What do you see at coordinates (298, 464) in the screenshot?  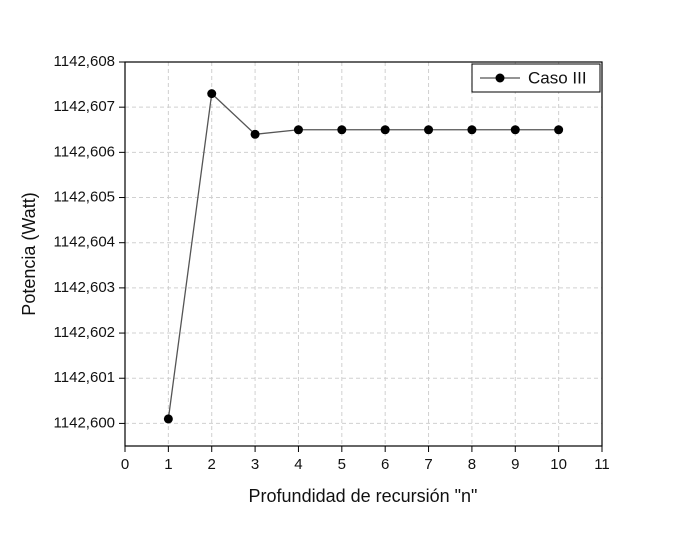 I see `x-tick-label: 4` at bounding box center [298, 464].